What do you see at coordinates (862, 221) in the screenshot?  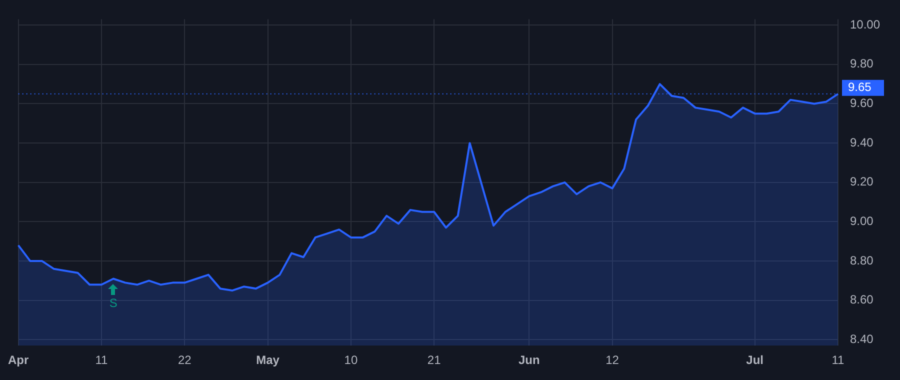 I see `y-tick-label: 9.00` at bounding box center [862, 221].